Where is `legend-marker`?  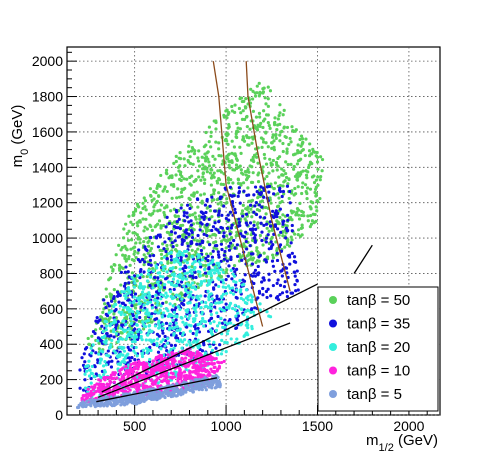
legend-marker is located at coordinates (333, 394).